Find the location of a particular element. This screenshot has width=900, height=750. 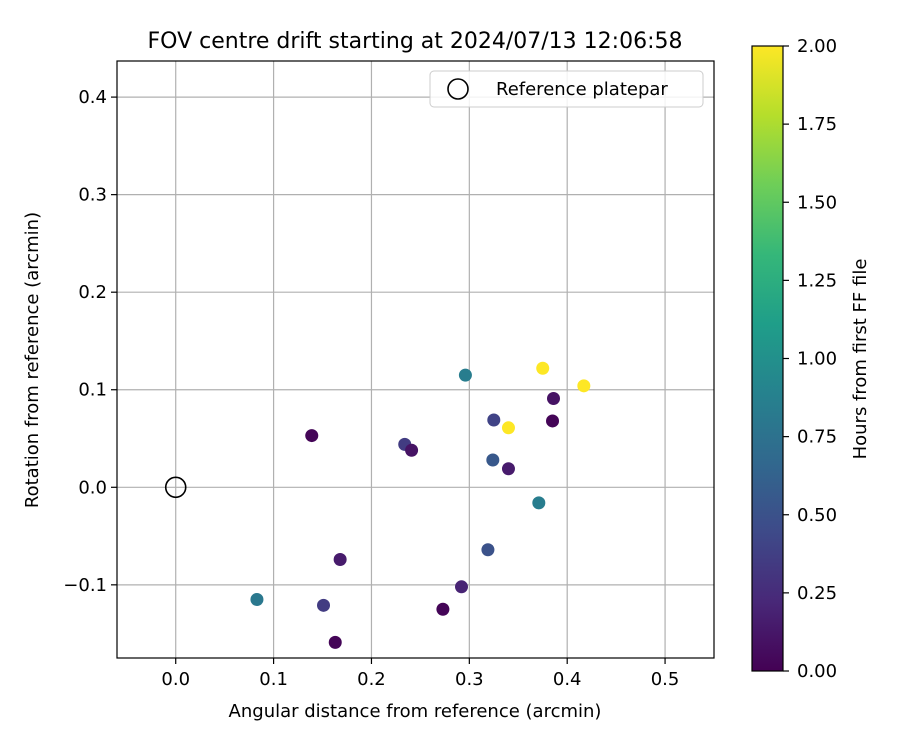

y-tick-label: −0.1 is located at coordinates (85, 585).